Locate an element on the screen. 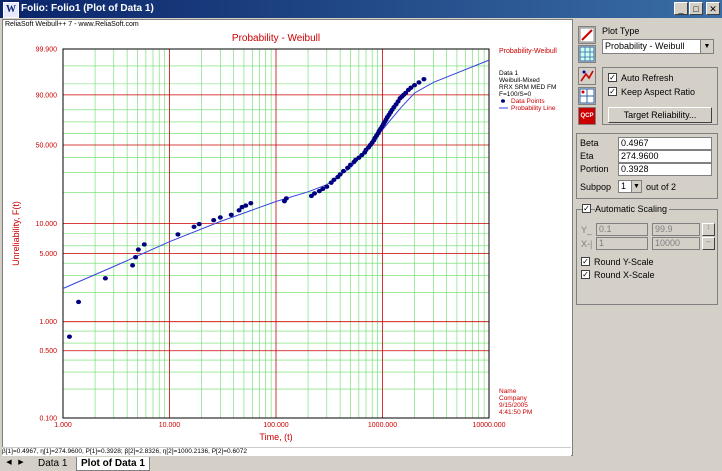 This screenshot has width=722, height=471. maximize-button: □ is located at coordinates (696, 8).